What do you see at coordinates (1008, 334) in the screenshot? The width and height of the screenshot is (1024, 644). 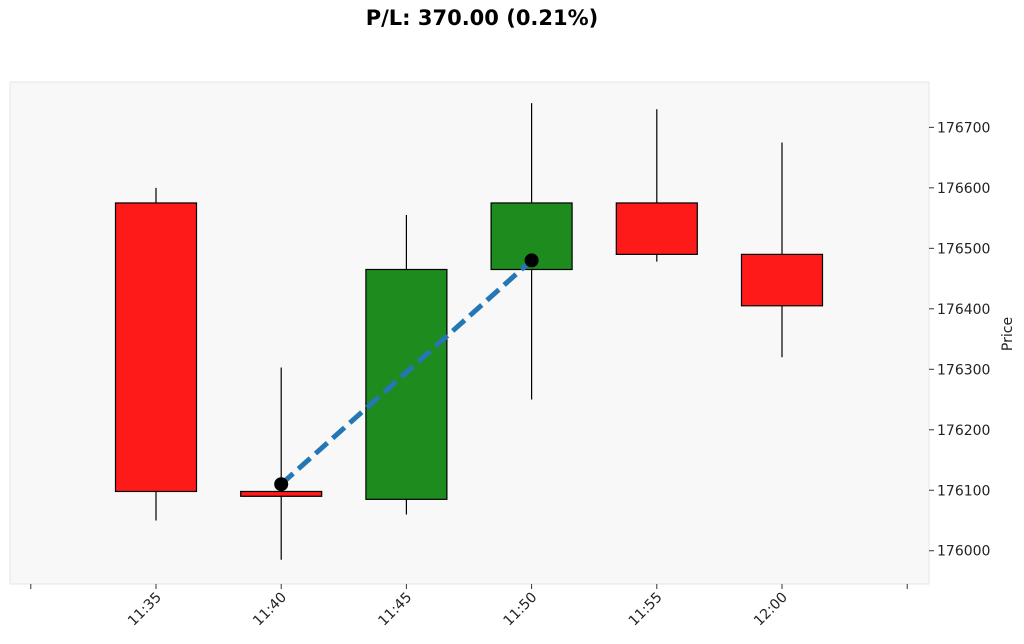 I see `y-axis-label: Price` at bounding box center [1008, 334].